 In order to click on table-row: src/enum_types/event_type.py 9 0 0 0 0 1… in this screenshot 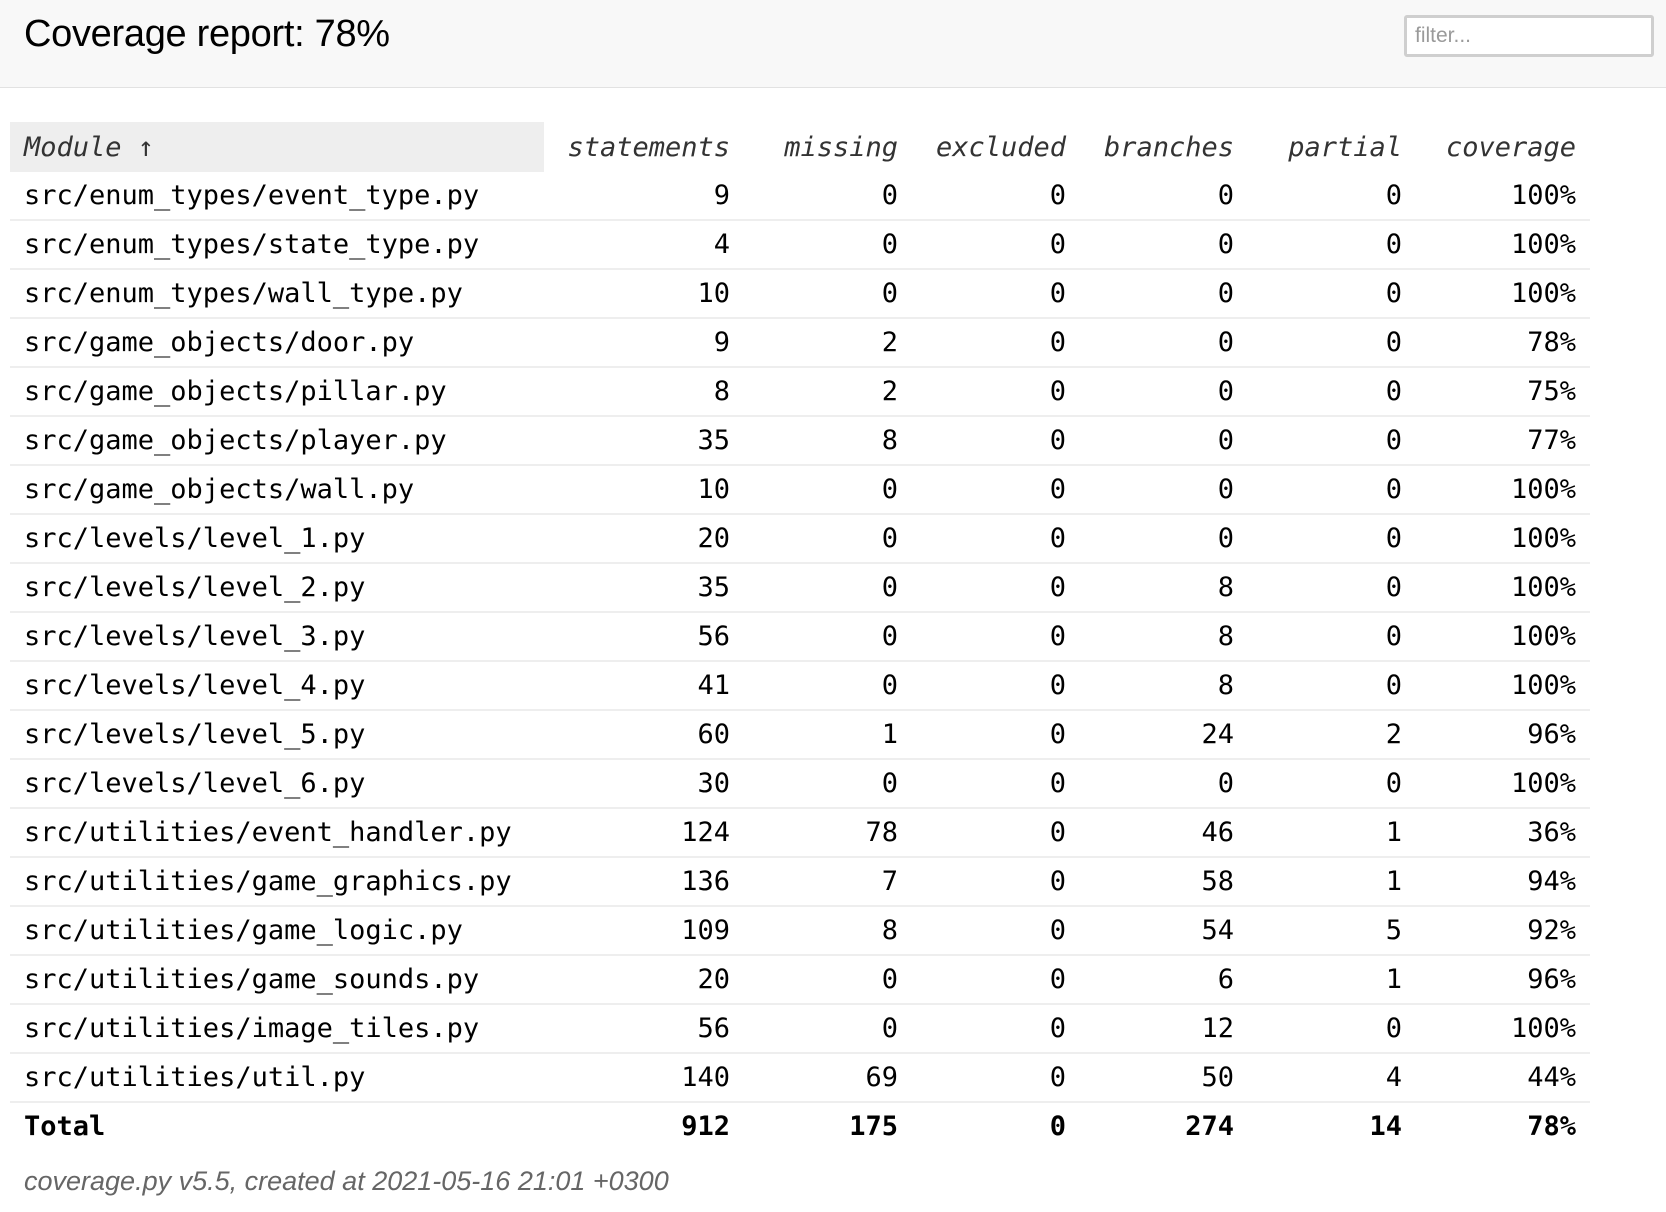, I will do `click(800, 196)`.